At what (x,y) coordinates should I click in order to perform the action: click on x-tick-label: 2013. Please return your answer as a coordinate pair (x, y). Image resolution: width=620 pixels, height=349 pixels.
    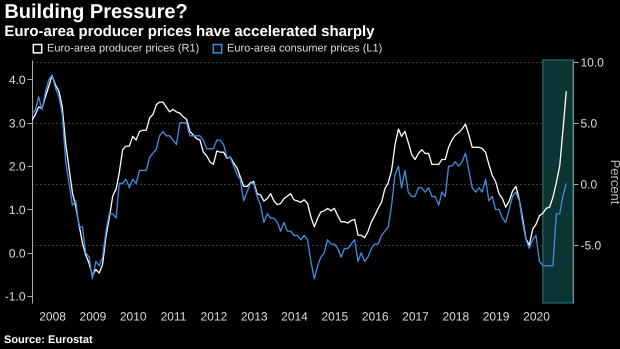
    Looking at the image, I should click on (254, 317).